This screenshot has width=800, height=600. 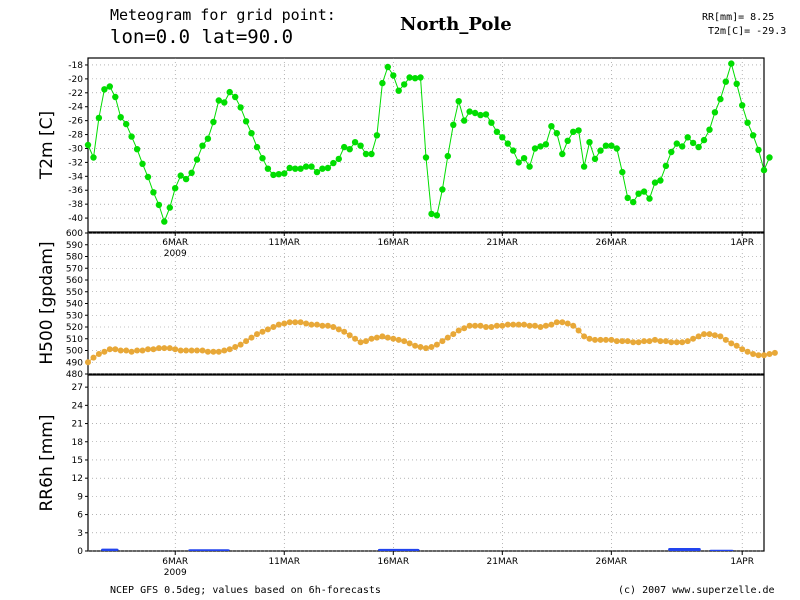 I want to click on ytick-label-h500: 590, so click(x=74, y=246).